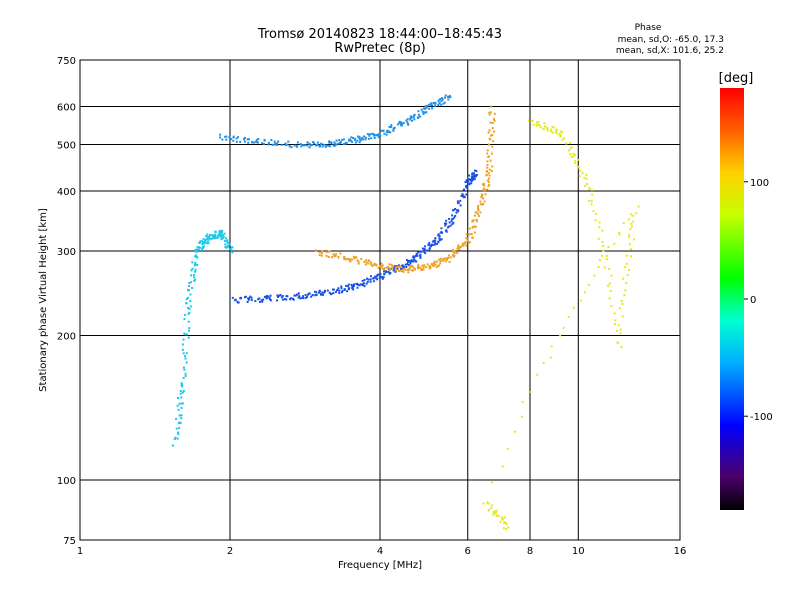 This screenshot has width=800, height=600. What do you see at coordinates (66, 192) in the screenshot?
I see `y-tick-label: 400` at bounding box center [66, 192].